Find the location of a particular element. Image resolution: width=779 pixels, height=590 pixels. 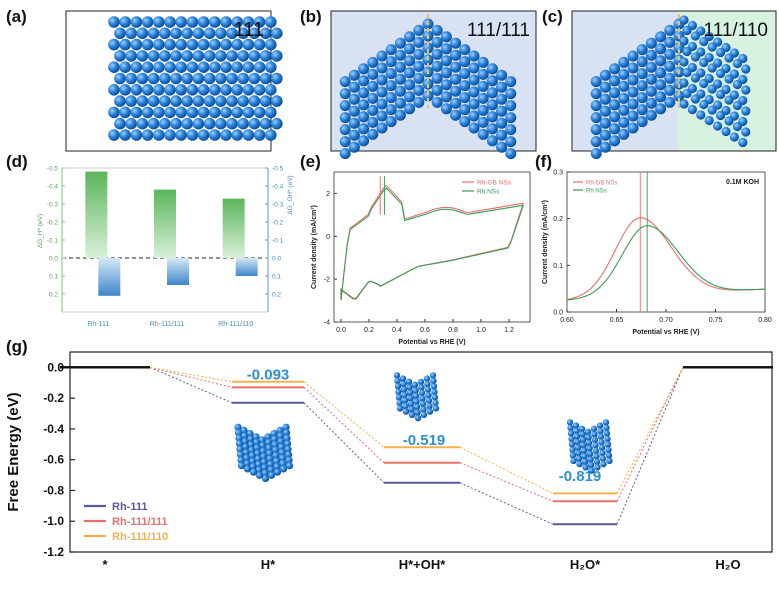

panel-c-frame is located at coordinates (674, 81).